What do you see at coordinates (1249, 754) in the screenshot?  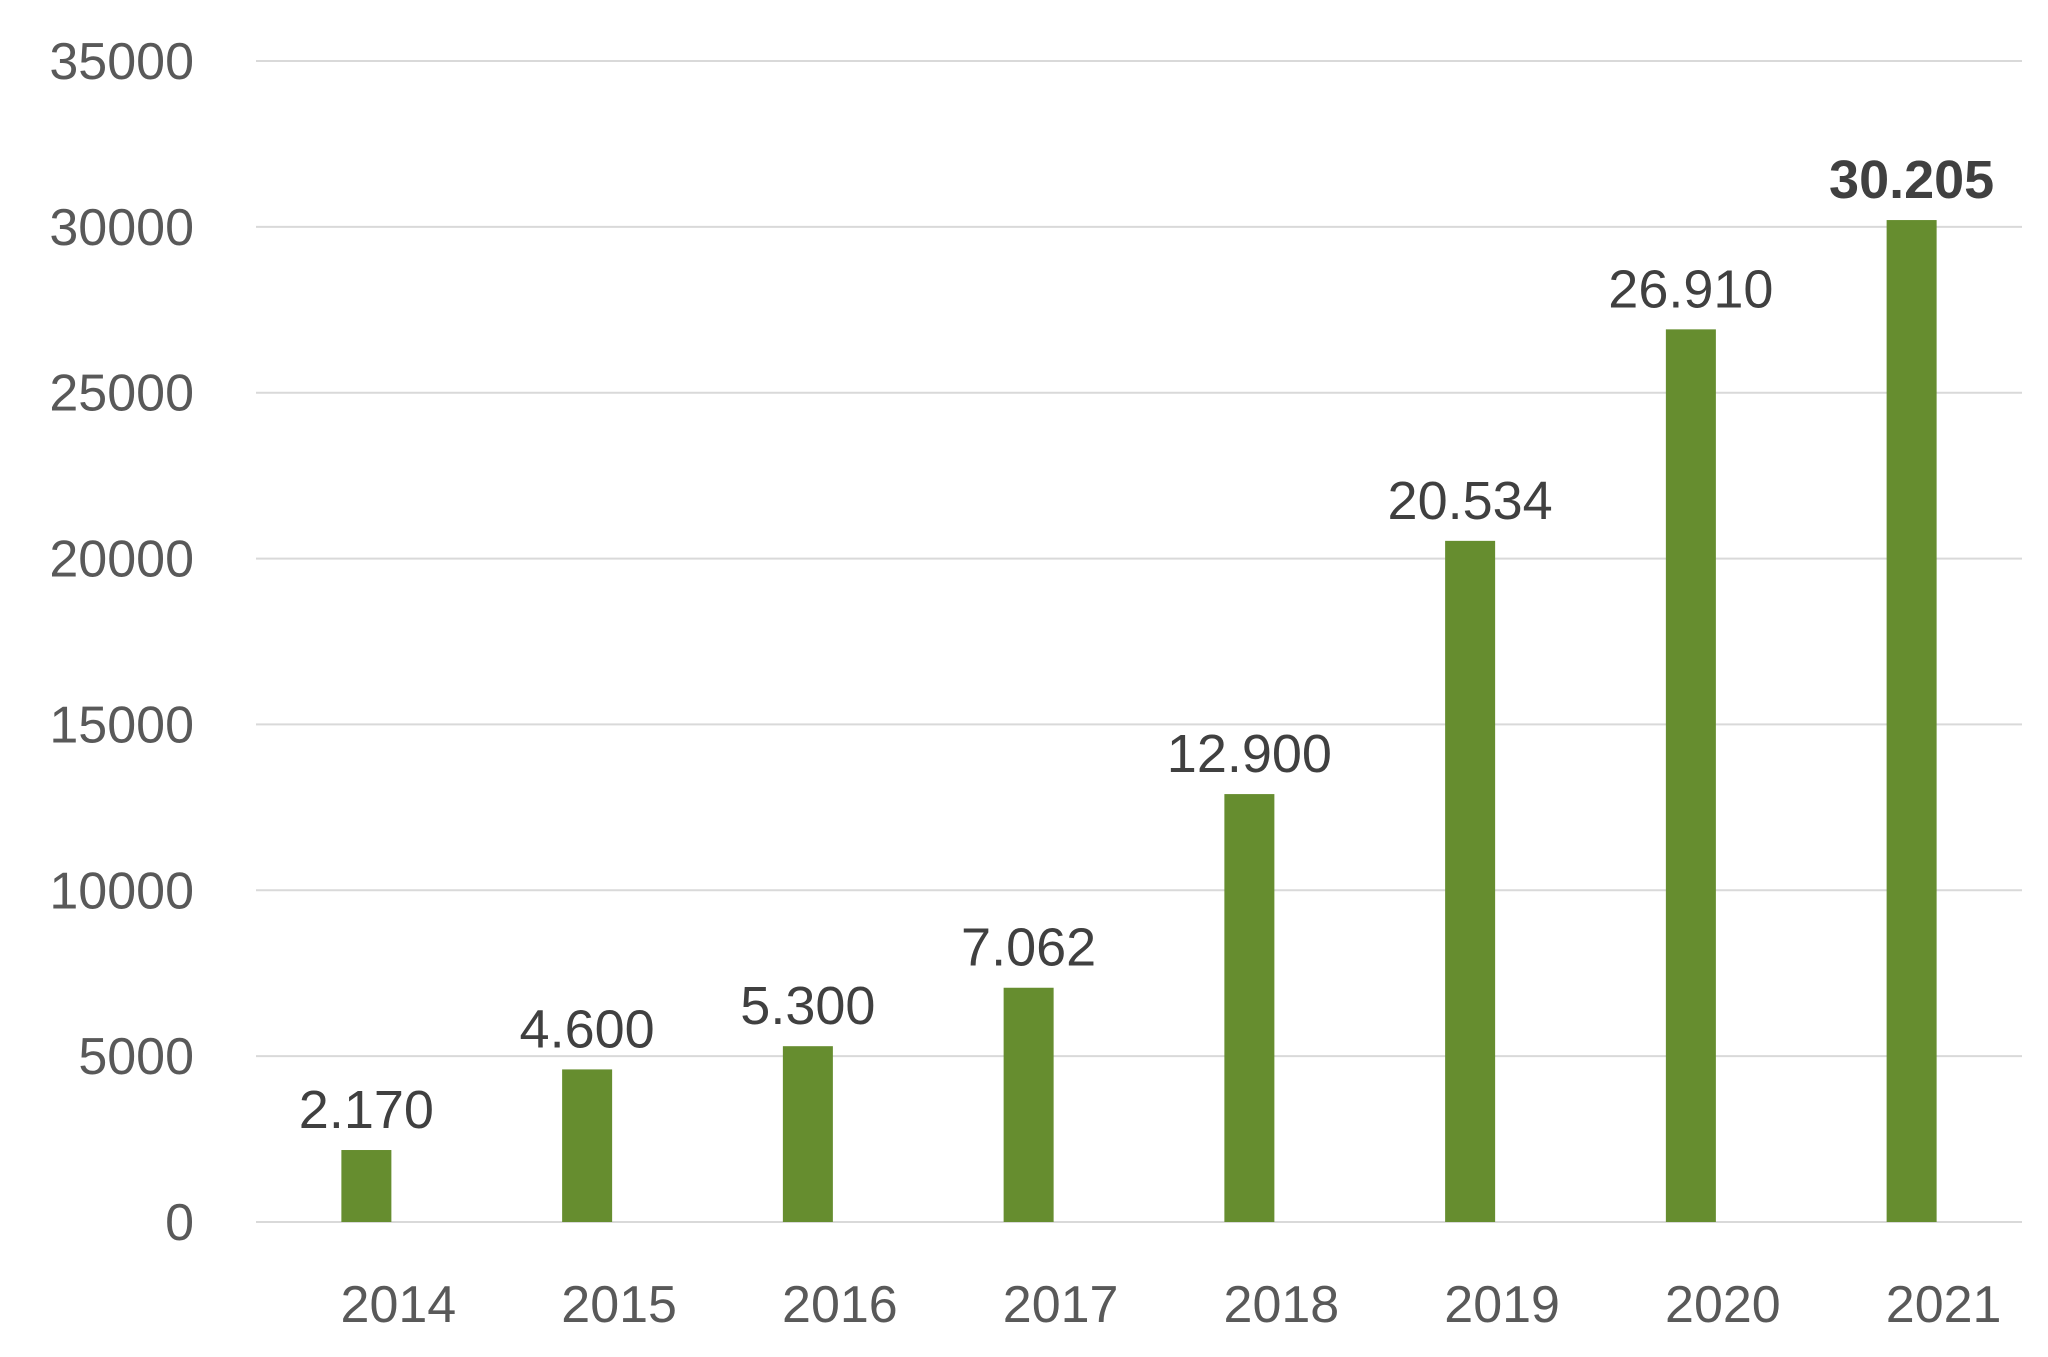 I see `data-label: 12.900` at bounding box center [1249, 754].